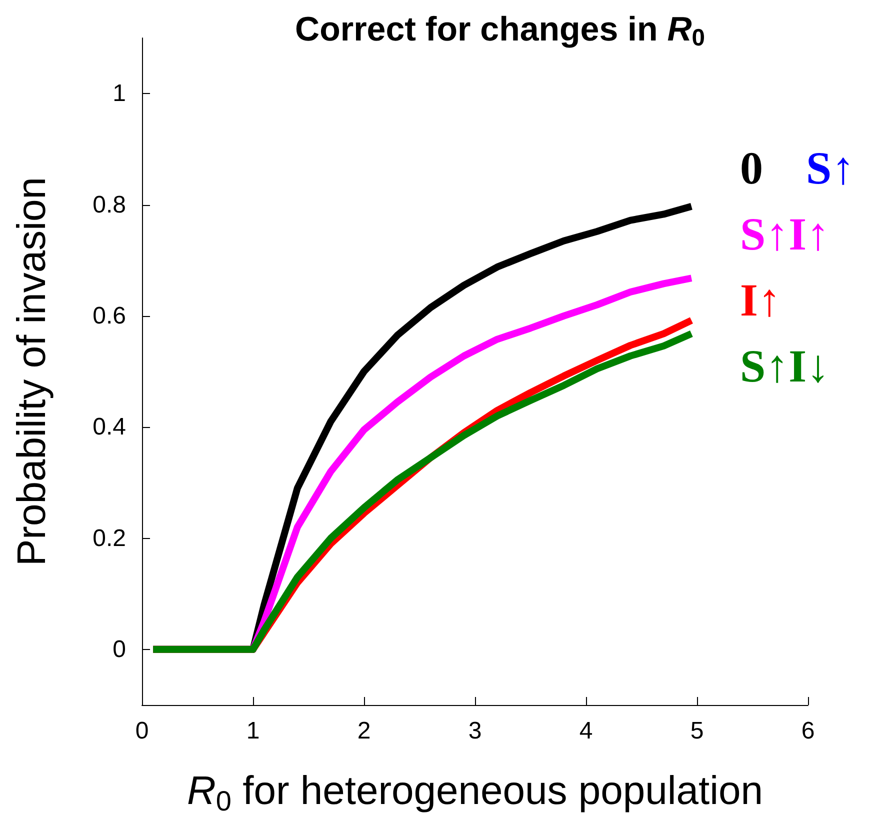 The width and height of the screenshot is (886, 827). Describe the element at coordinates (109, 538) in the screenshot. I see `y-tick-label: 0.2` at that location.